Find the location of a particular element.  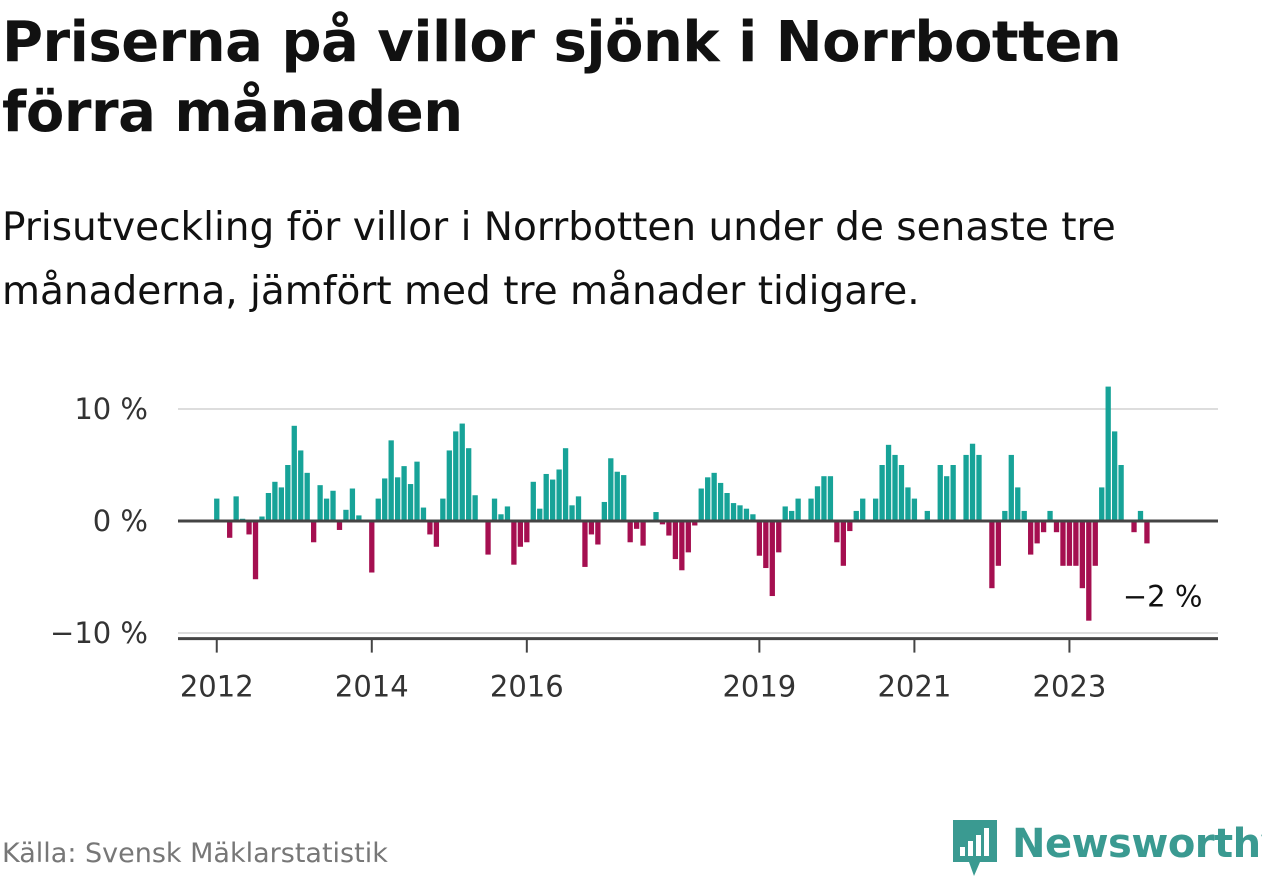

y-axis-labels: 10 % 0 % −10 % is located at coordinates (99, 521).